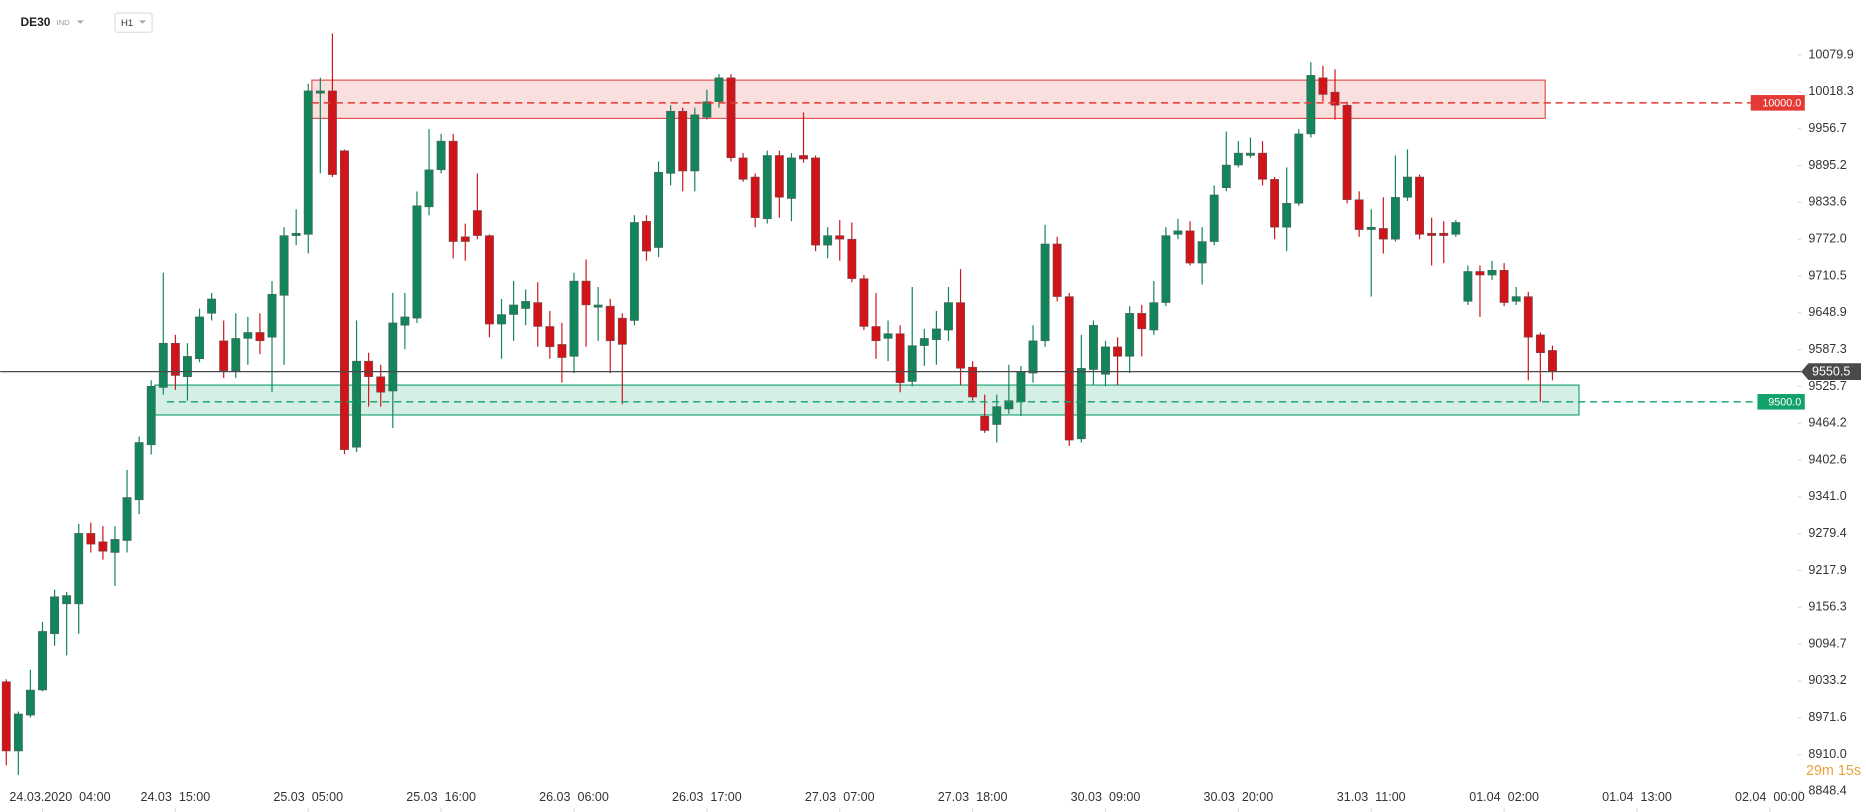 This screenshot has width=1866, height=812. What do you see at coordinates (1827, 202) in the screenshot?
I see `y-tick-label: 9833.6` at bounding box center [1827, 202].